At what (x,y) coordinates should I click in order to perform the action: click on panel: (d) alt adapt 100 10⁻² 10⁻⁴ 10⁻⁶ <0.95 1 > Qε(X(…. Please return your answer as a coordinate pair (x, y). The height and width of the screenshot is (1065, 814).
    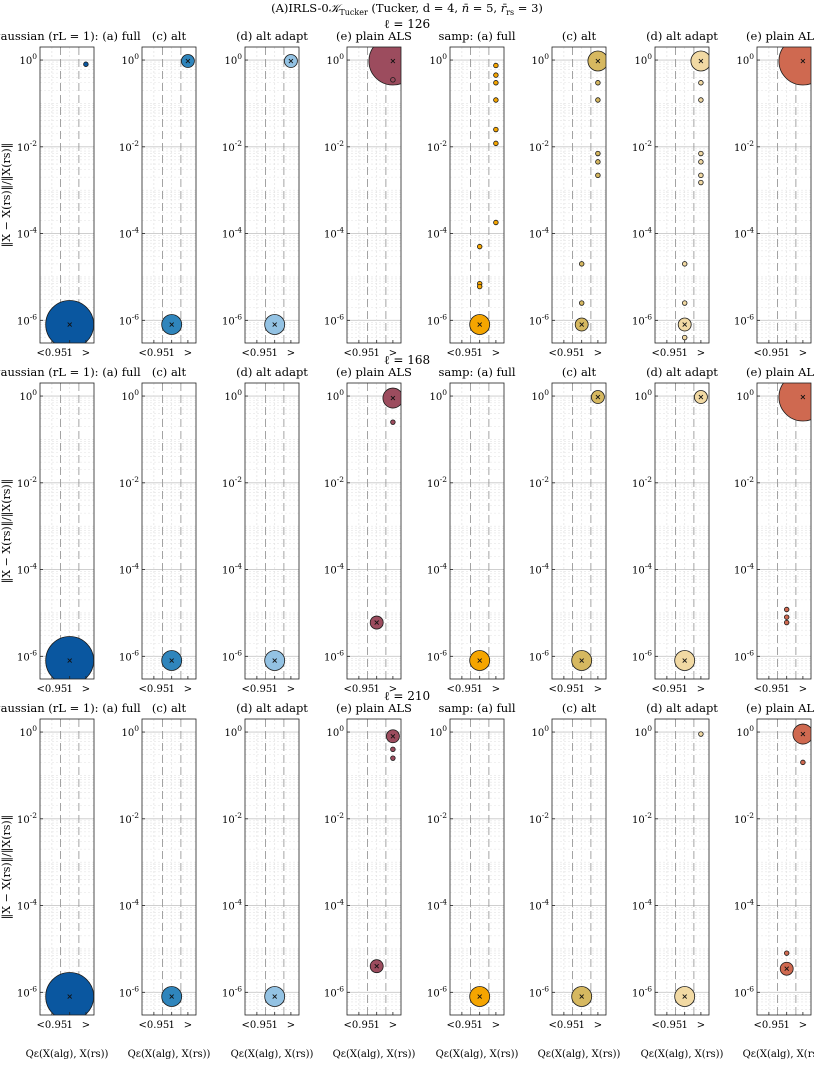
    Looking at the image, I should click on (268, 880).